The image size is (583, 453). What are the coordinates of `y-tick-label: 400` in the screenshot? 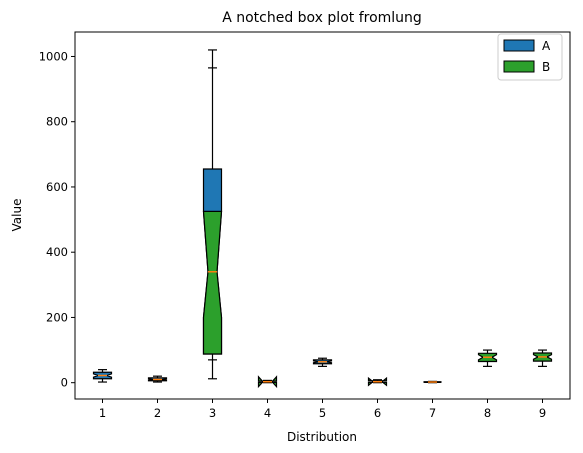 It's located at (57, 252).